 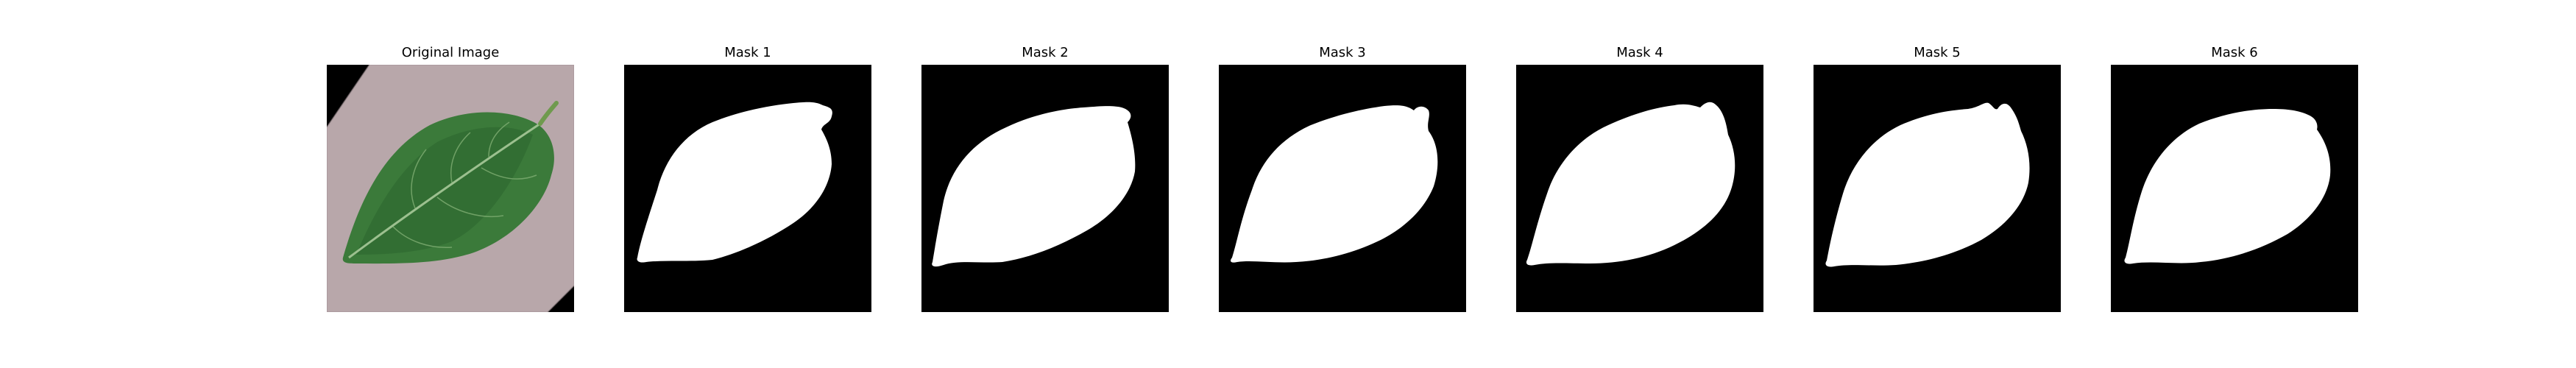 What do you see at coordinates (450, 52) in the screenshot?
I see `panel-title: Original Image` at bounding box center [450, 52].